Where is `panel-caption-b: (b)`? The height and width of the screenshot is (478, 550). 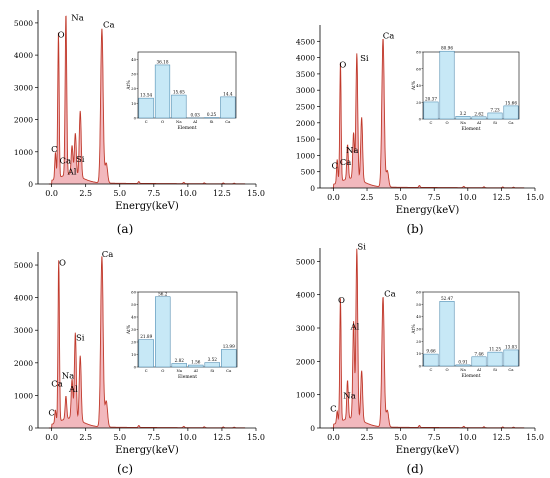 panel-caption-b: (b) is located at coordinates (415, 229).